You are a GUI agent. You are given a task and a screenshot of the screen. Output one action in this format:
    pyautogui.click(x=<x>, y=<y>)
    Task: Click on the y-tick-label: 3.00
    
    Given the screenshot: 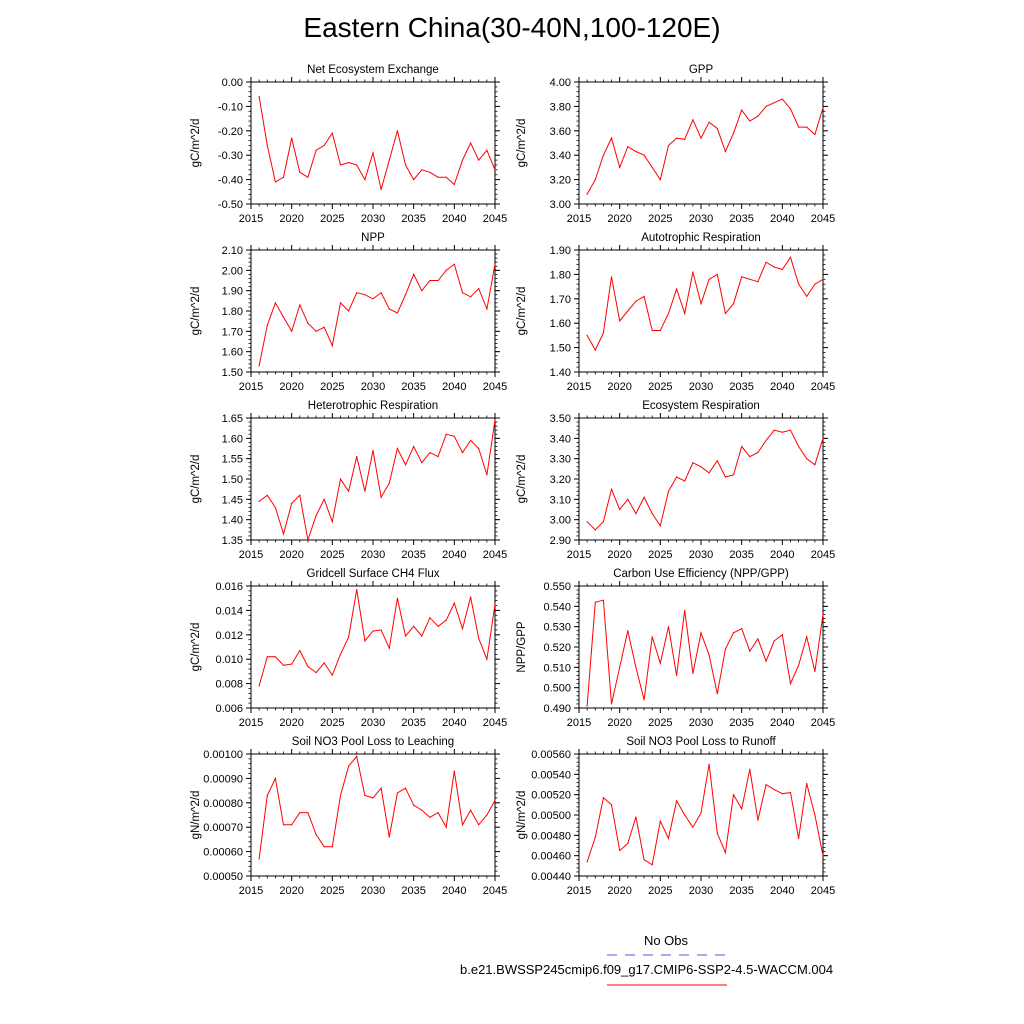 What is the action you would take?
    pyautogui.click(x=560, y=205)
    